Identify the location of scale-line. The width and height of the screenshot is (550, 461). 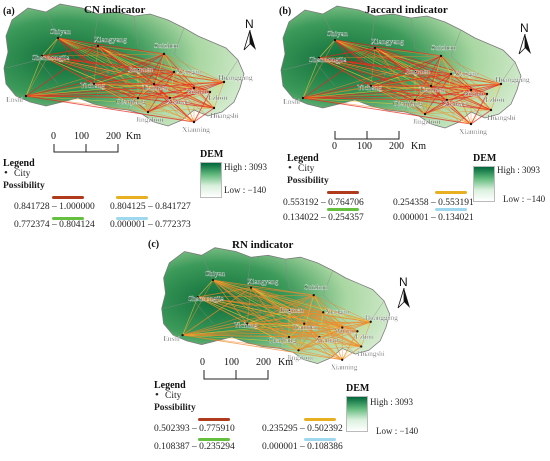
(86, 148).